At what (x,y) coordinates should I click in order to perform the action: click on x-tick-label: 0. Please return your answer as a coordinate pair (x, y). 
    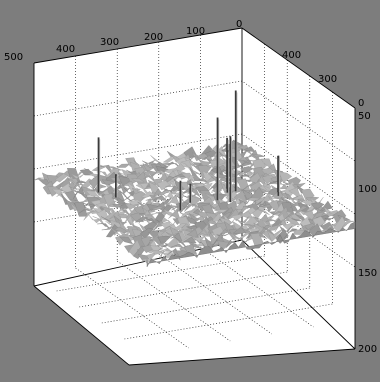
    Looking at the image, I should click on (239, 24).